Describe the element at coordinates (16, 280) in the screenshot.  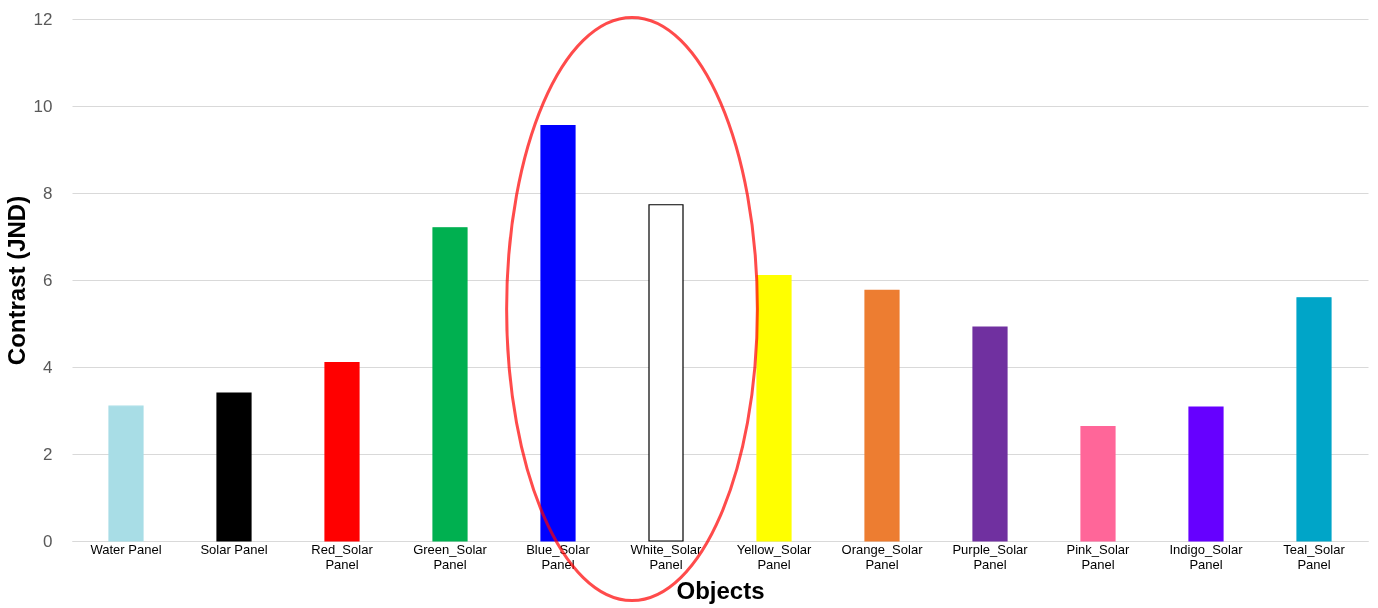
I see `y-axis-title: Contrast (JND)` at that location.